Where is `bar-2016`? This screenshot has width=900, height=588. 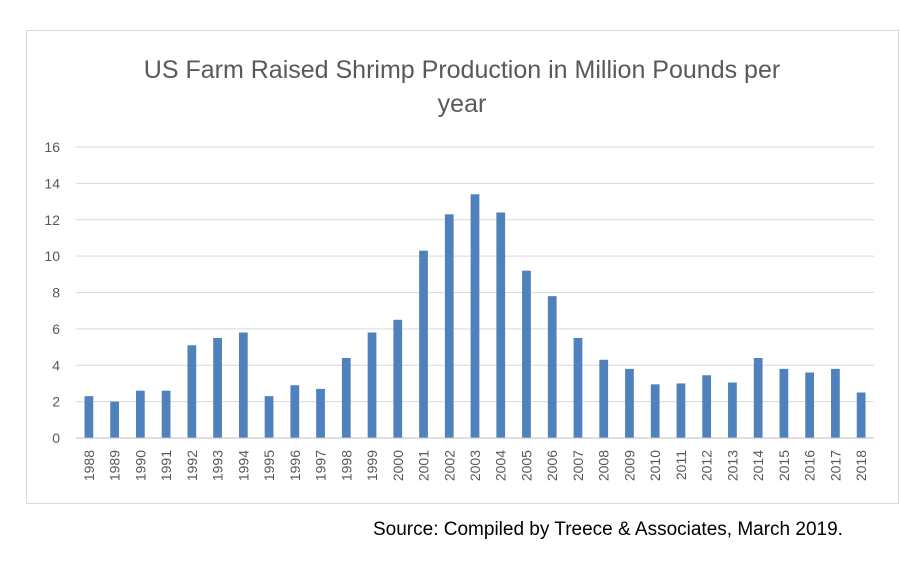
bar-2016 is located at coordinates (810, 405).